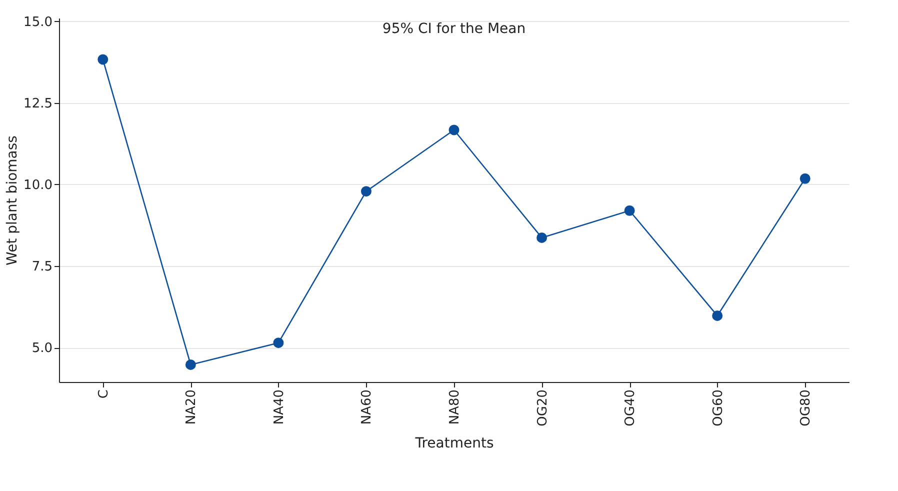 This screenshot has height=491, width=898. Describe the element at coordinates (718, 408) in the screenshot. I see `x-tick-label: OG60` at that location.